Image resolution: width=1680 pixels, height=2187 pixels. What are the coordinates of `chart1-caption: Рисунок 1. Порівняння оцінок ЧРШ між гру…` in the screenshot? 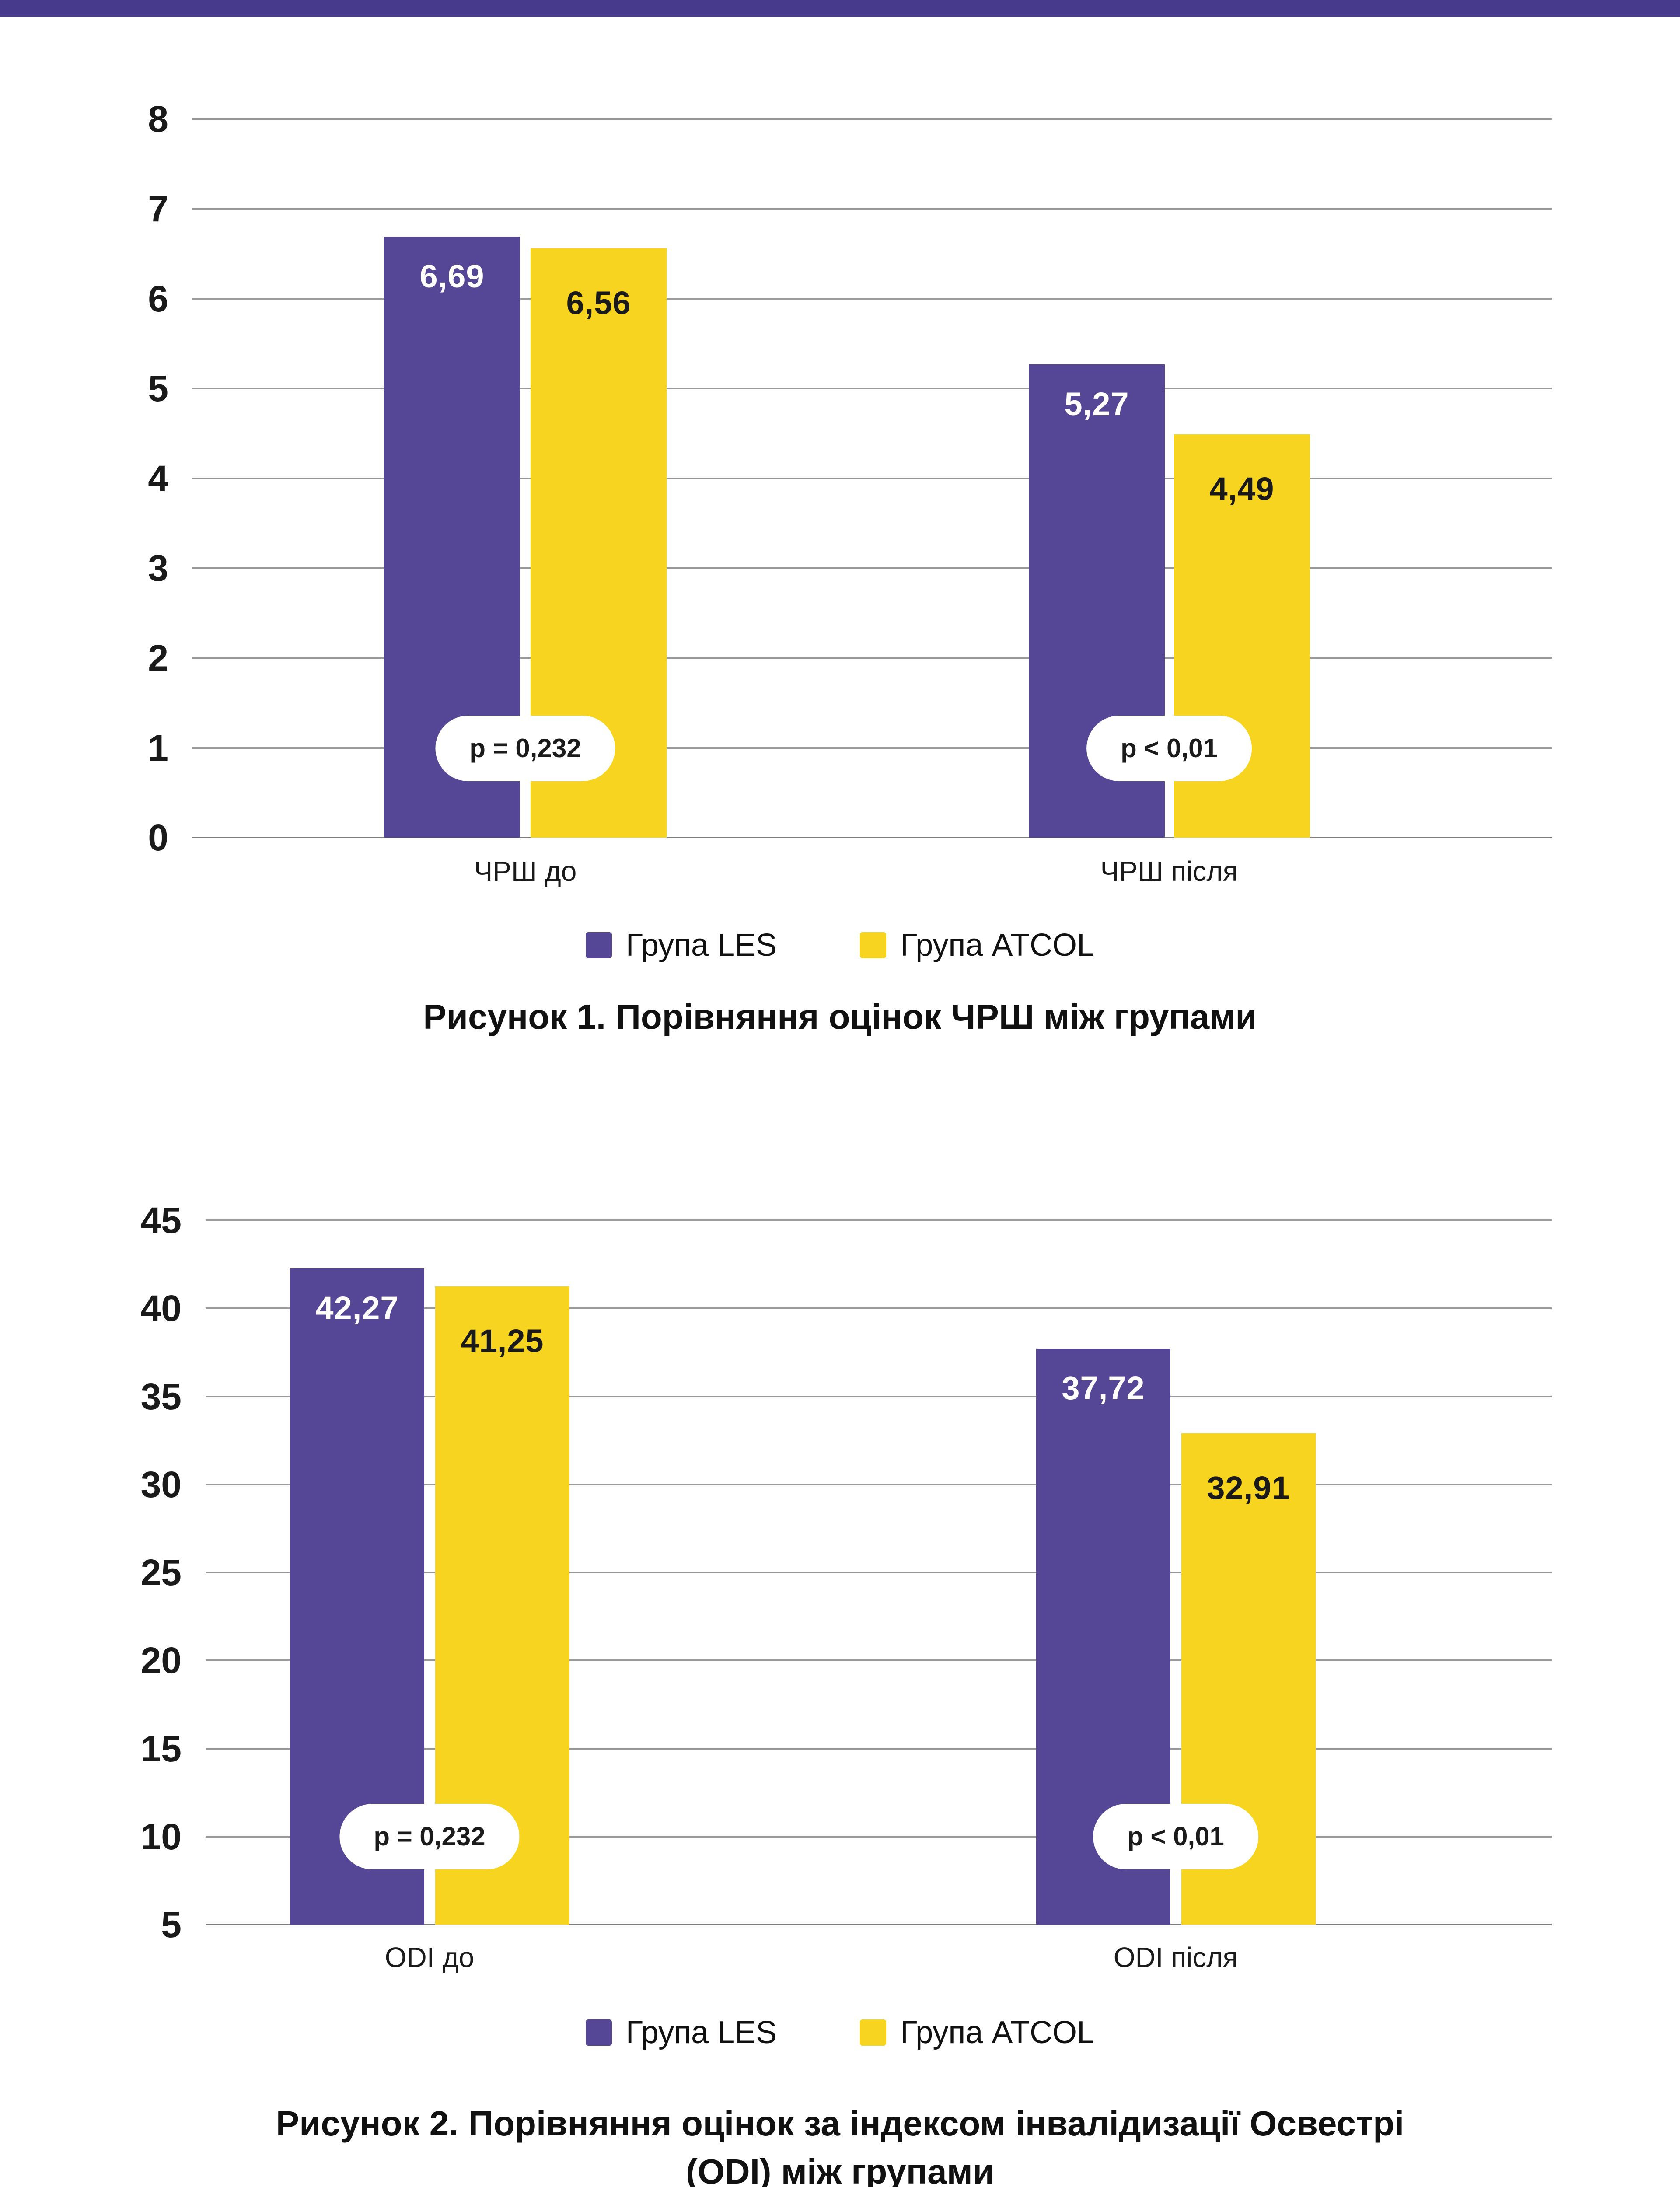 It's located at (840, 1016).